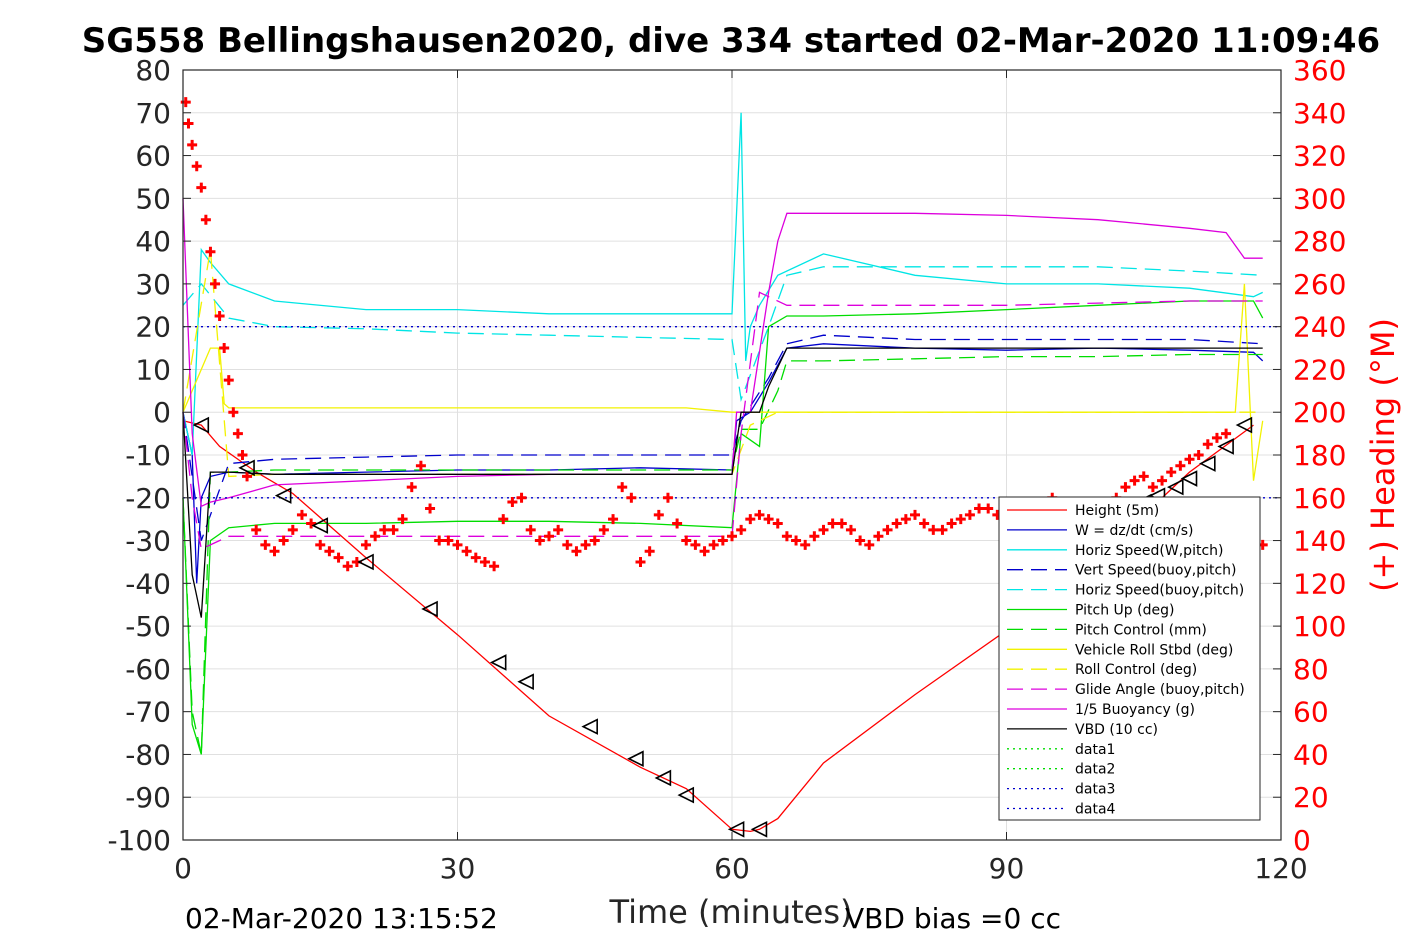 The image size is (1417, 945). Describe the element at coordinates (1135, 710) in the screenshot. I see `legend-label-1-5-buoyancy-g: 1/5 Buoyancy (g)` at that location.